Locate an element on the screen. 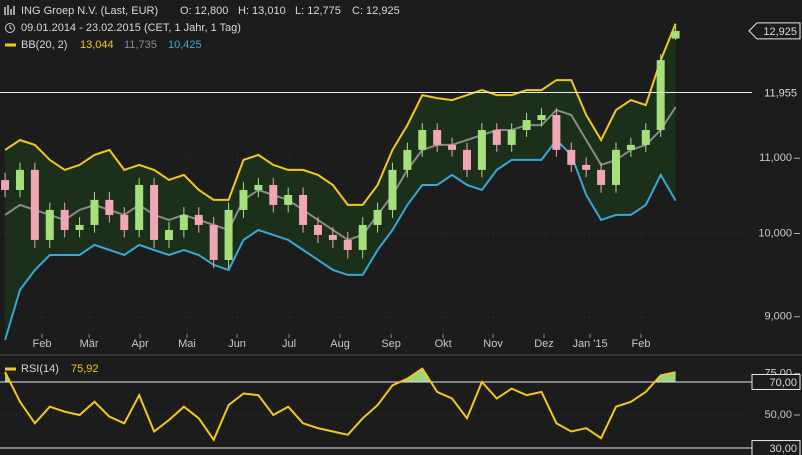 The width and height of the screenshot is (802, 455). clock-hand is located at coordinates (11, 27).